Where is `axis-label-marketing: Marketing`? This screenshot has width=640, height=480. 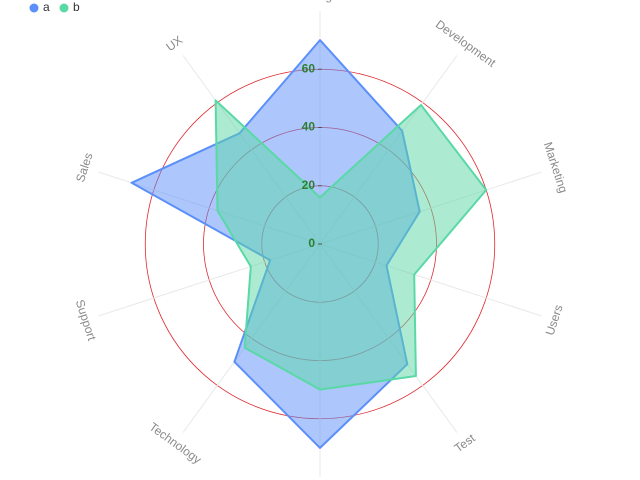 axis-label-marketing: Marketing is located at coordinates (556, 167).